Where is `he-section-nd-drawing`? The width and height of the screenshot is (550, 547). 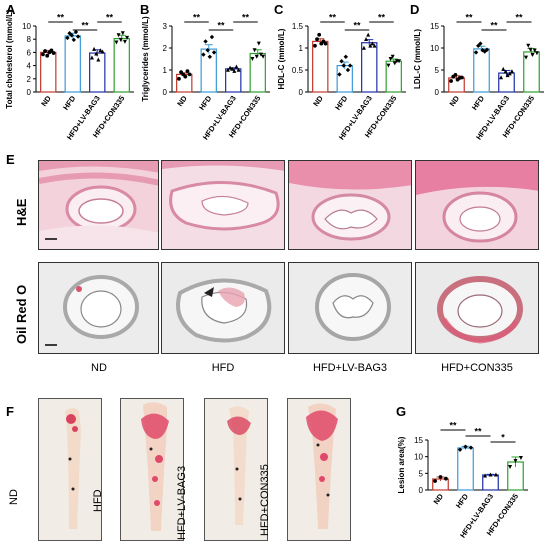
he-section-nd-drawing is located at coordinates (98, 205).